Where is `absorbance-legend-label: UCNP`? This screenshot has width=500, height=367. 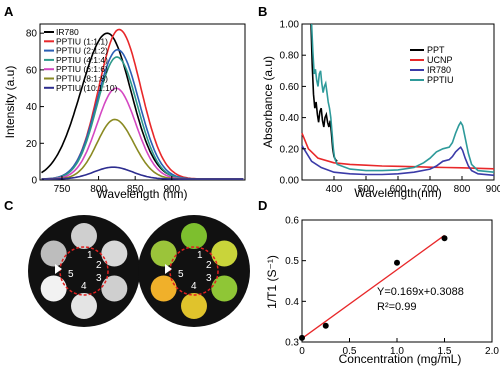
absorbance-legend-label: UCNP is located at coordinates (440, 60).